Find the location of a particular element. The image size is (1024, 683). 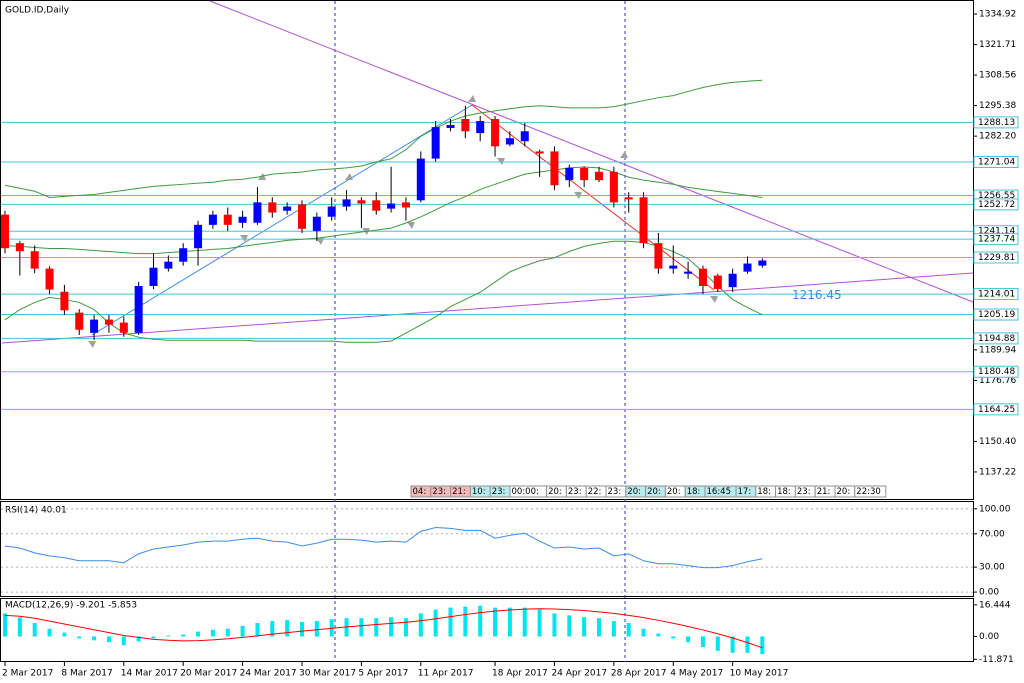

x-tick-label: 14 Mar 2017 is located at coordinates (149, 674).